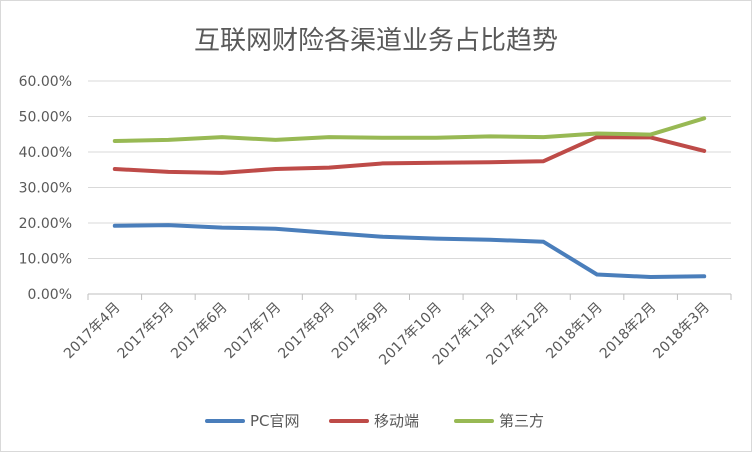  I want to click on y-tick-label: 30.00%, so click(45, 189).